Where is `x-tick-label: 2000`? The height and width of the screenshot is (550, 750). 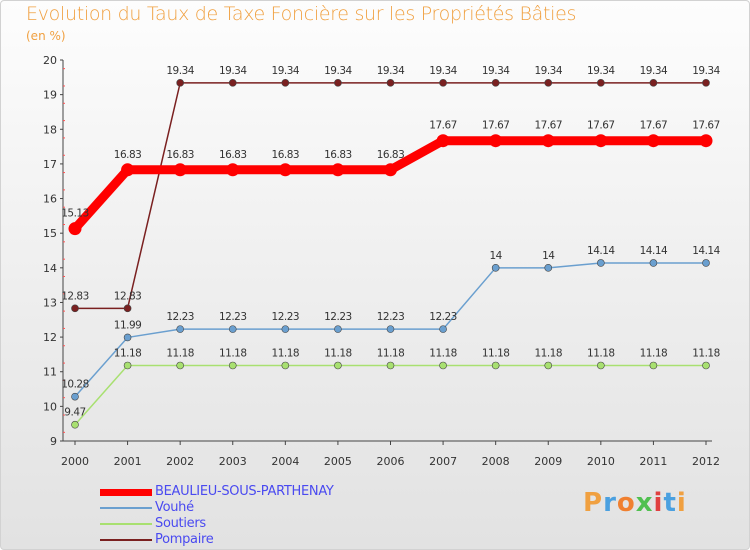
x-tick-label: 2000 is located at coordinates (75, 461).